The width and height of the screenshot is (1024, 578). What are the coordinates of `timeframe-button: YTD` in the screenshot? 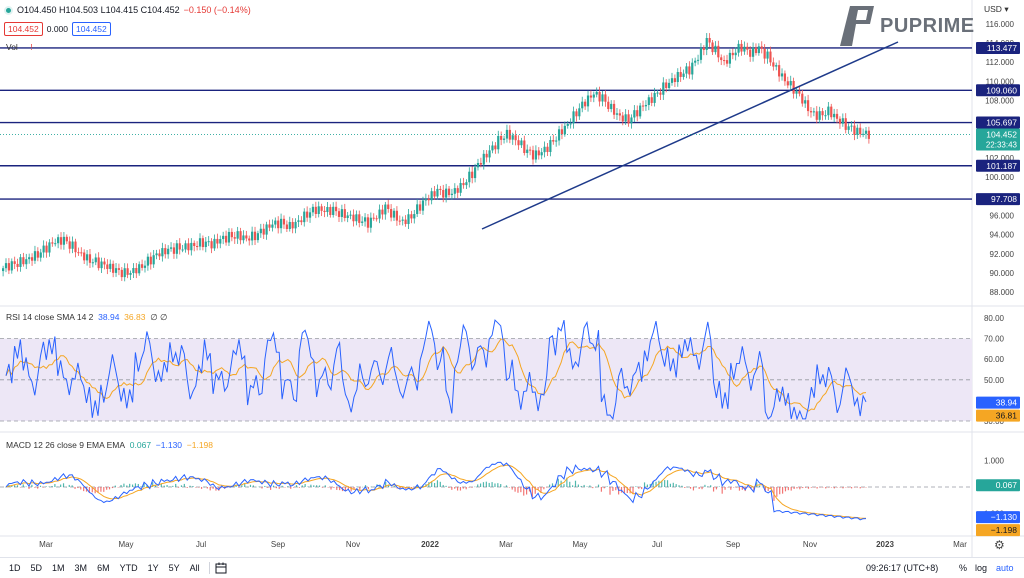 It's located at (128, 568).